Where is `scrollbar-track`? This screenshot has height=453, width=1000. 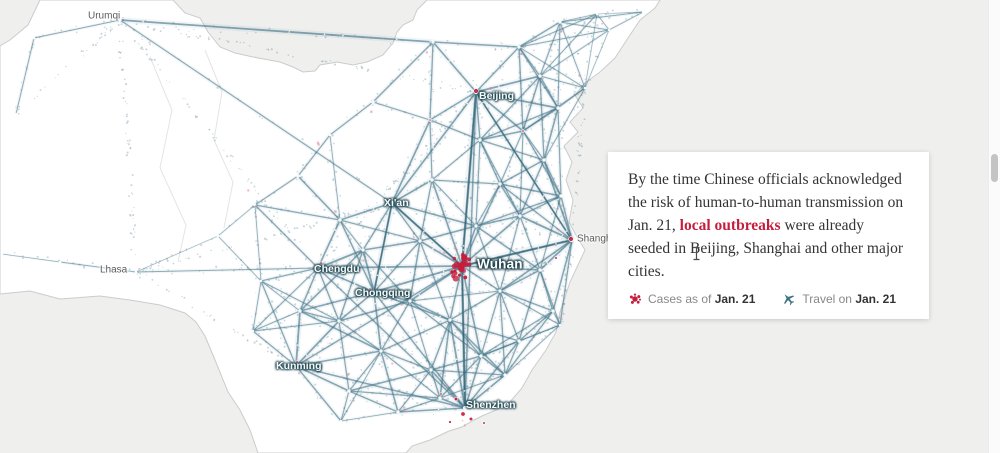
scrollbar-track is located at coordinates (994, 226).